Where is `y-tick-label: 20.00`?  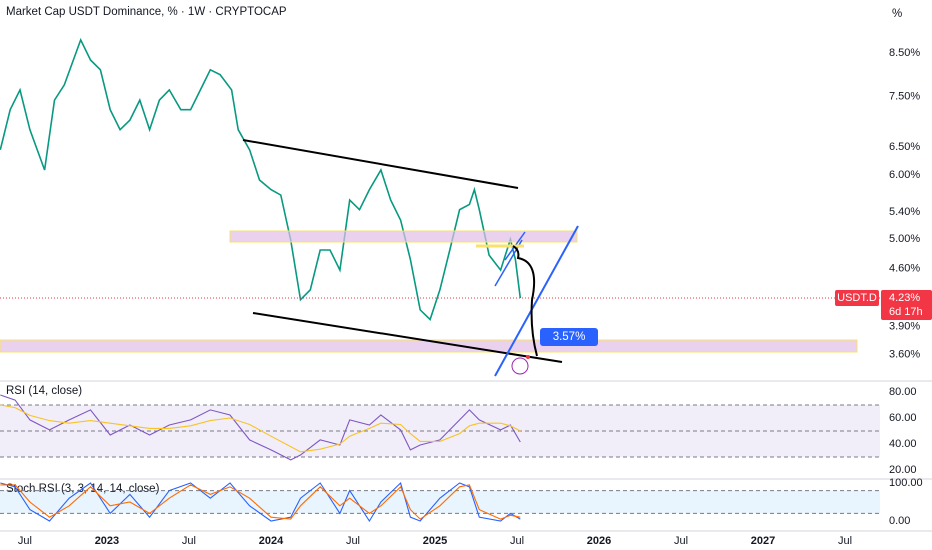 y-tick-label: 20.00 is located at coordinates (903, 470).